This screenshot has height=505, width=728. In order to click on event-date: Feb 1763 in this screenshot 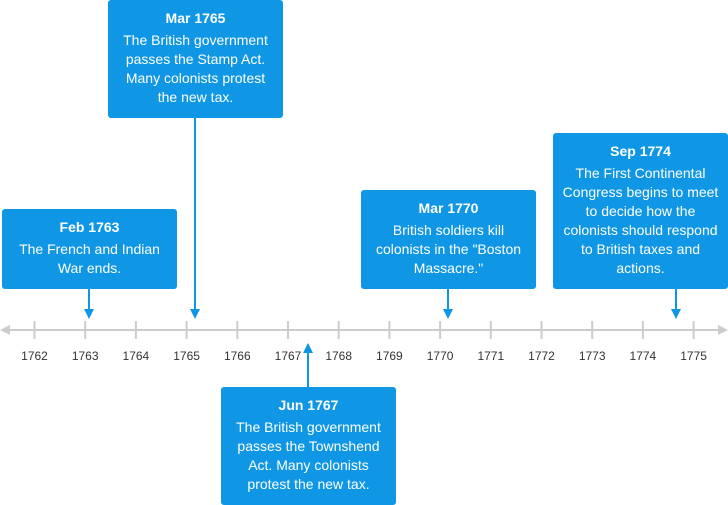, I will do `click(89, 227)`.